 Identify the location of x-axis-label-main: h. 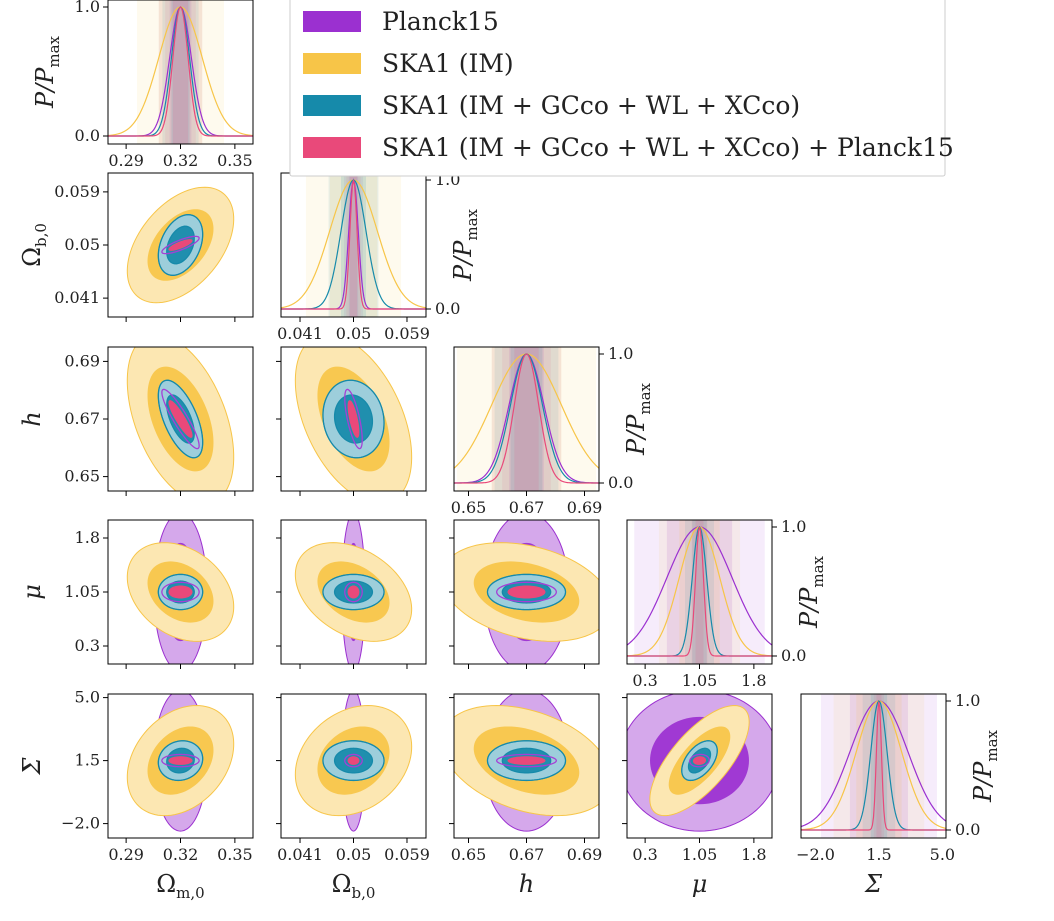
(526, 884).